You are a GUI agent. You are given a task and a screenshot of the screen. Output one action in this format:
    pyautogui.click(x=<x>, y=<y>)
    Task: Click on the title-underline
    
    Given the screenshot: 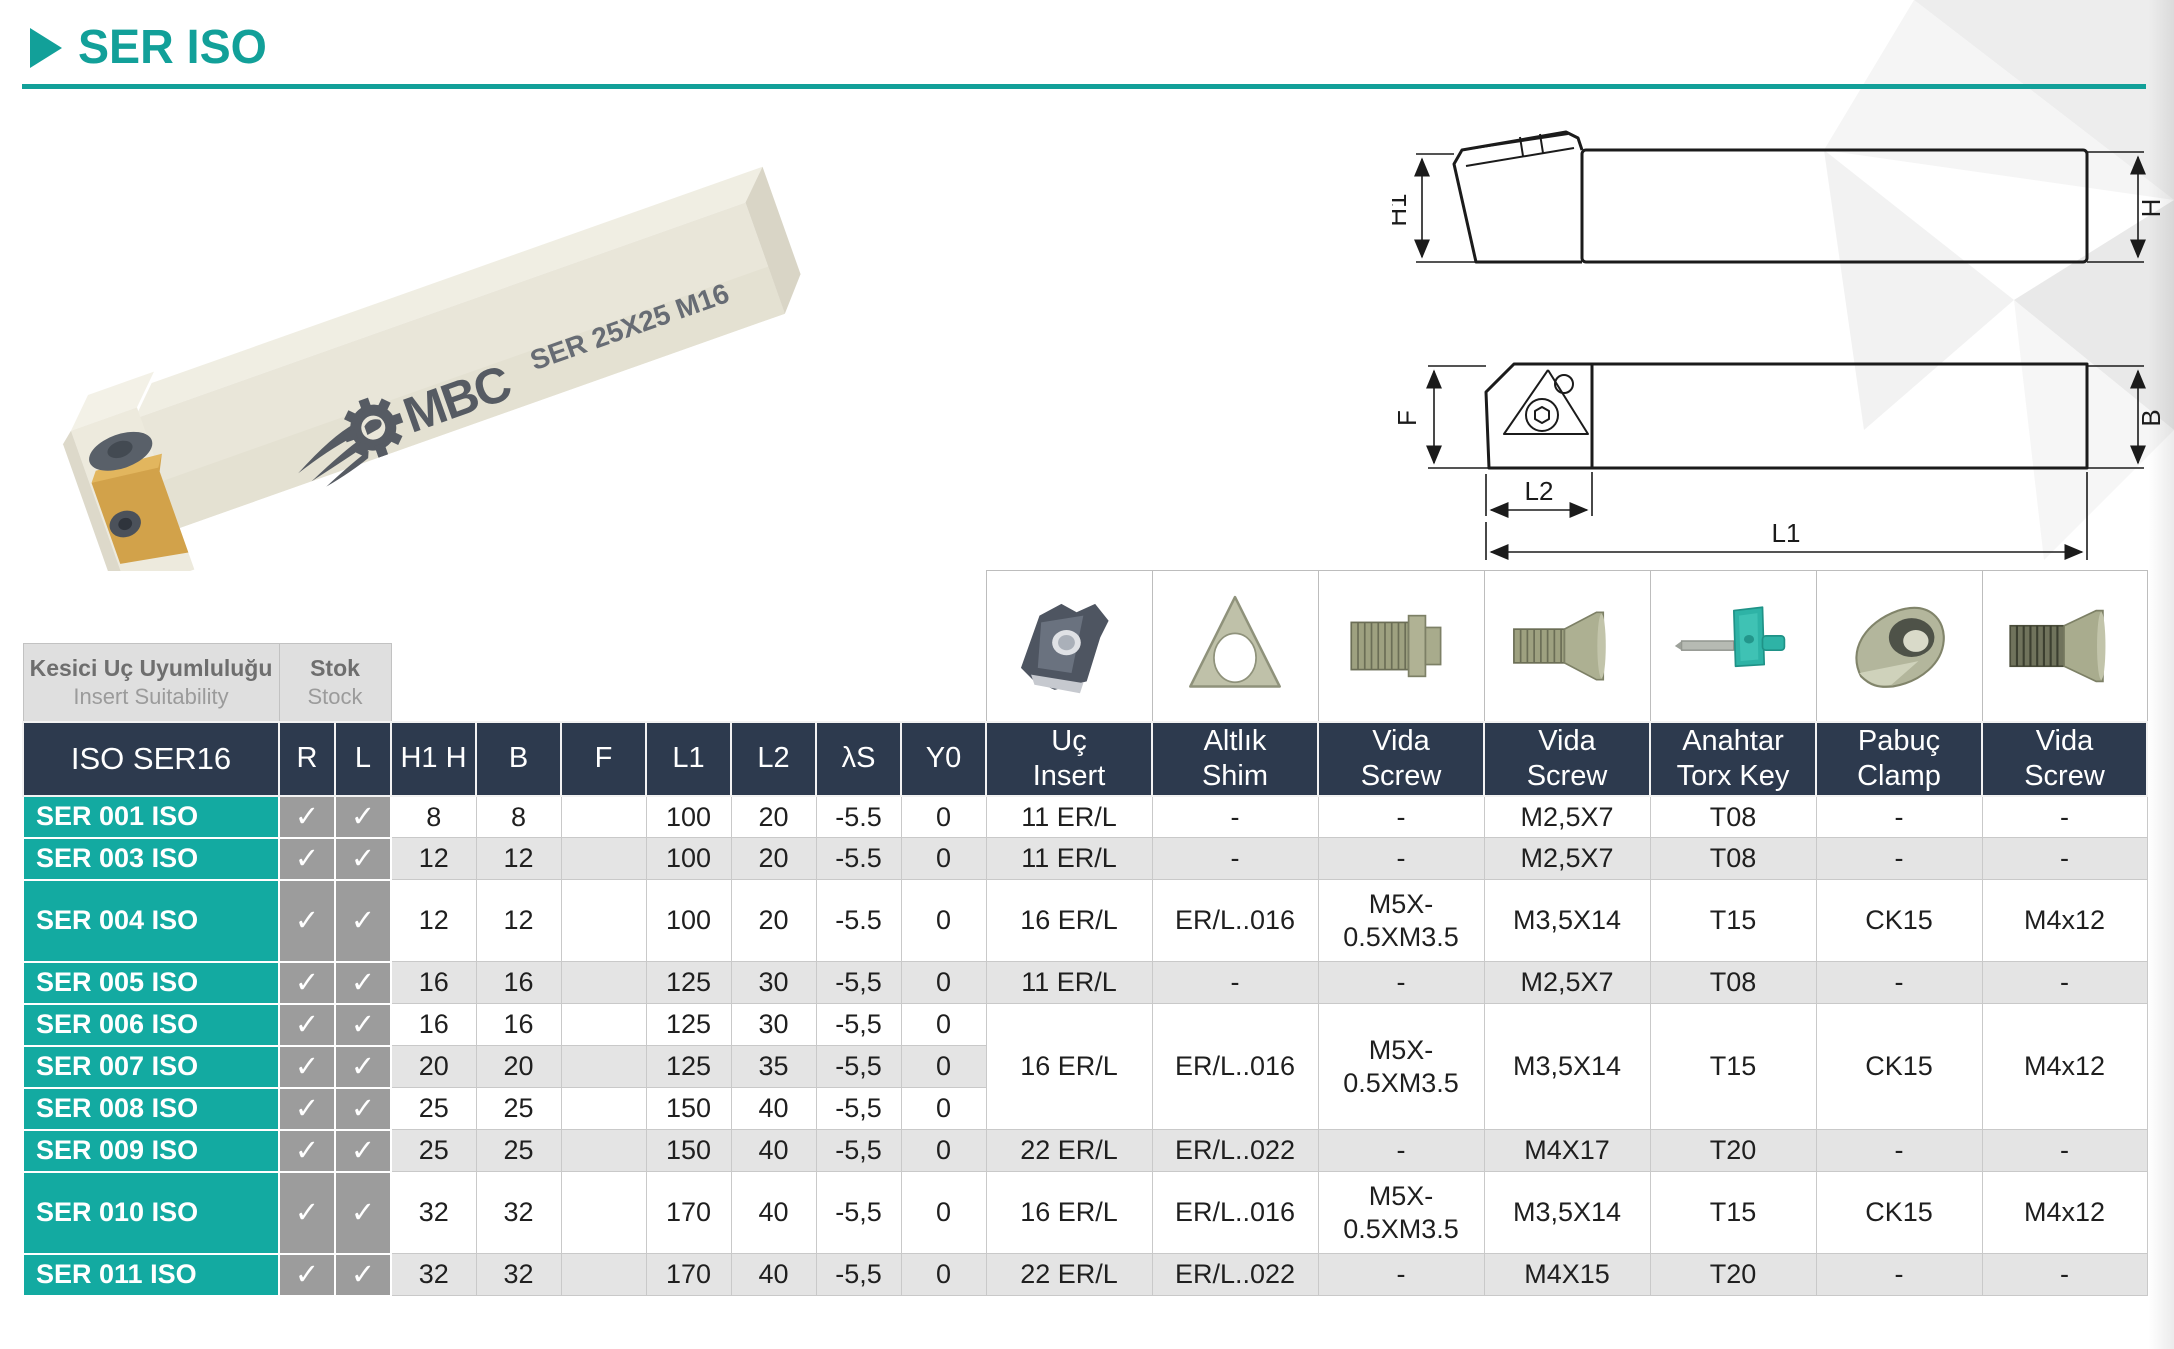 What is the action you would take?
    pyautogui.click(x=1084, y=86)
    